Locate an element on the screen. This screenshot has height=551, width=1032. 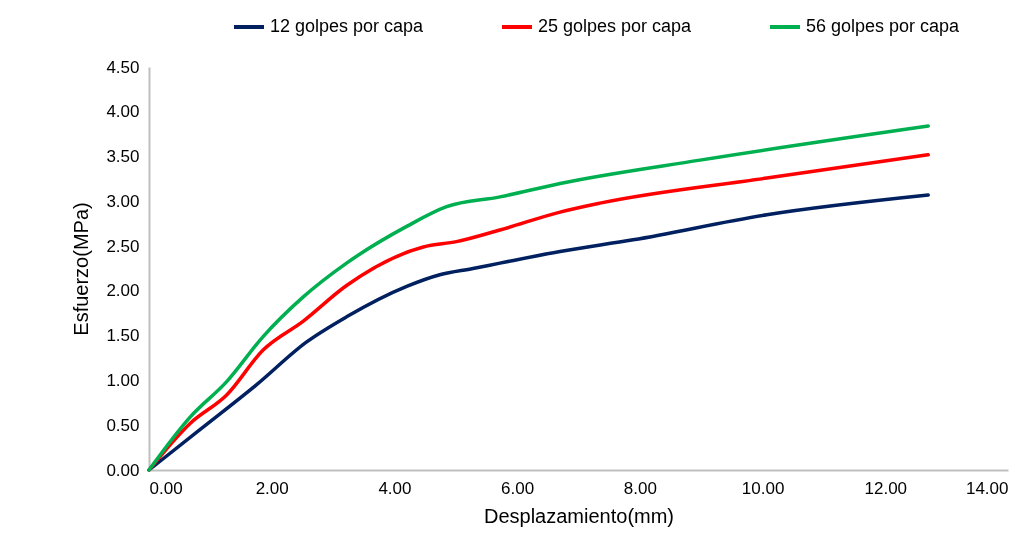
y-tick-label: 4.00 is located at coordinates (123, 112).